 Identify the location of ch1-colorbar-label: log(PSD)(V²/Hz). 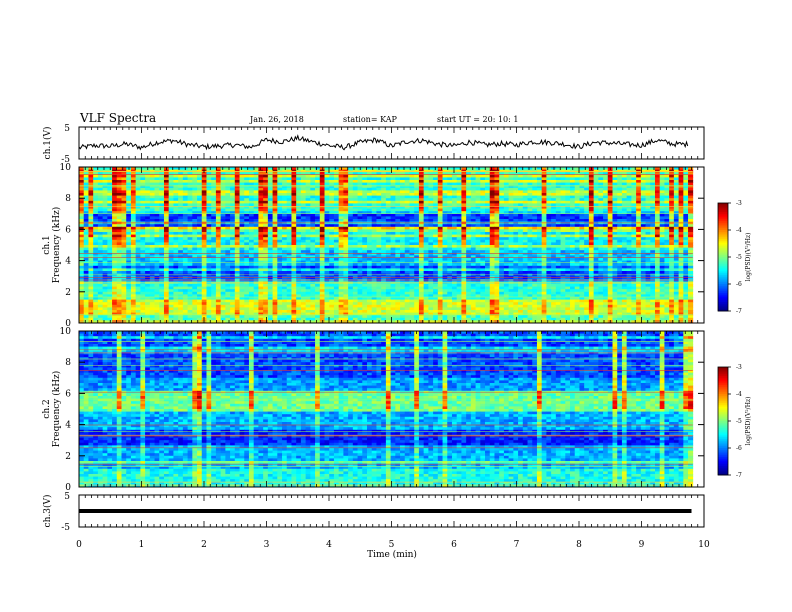
(748, 257).